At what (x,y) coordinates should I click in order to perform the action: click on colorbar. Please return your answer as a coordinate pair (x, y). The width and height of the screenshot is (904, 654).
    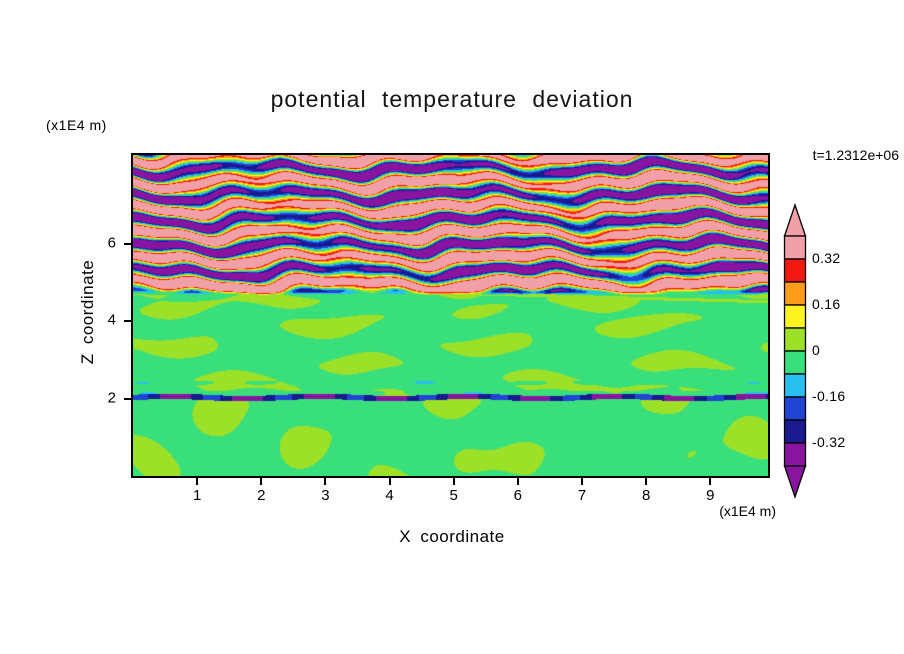
    Looking at the image, I should click on (795, 351).